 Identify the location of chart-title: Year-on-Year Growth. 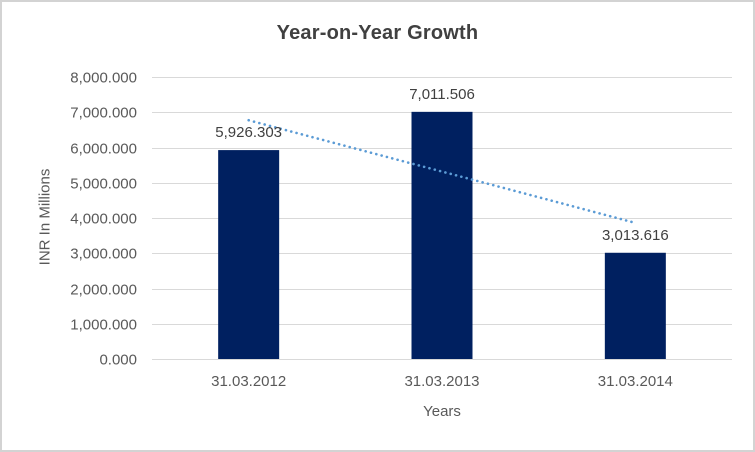
(377, 33).